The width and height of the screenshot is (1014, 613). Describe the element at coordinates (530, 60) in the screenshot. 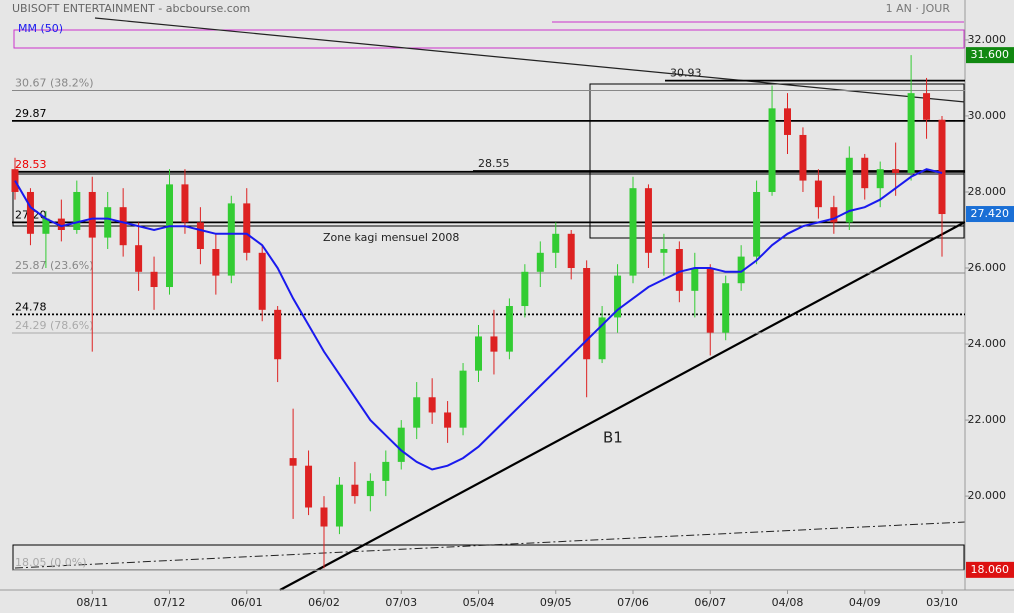

I see `down-trendline` at that location.